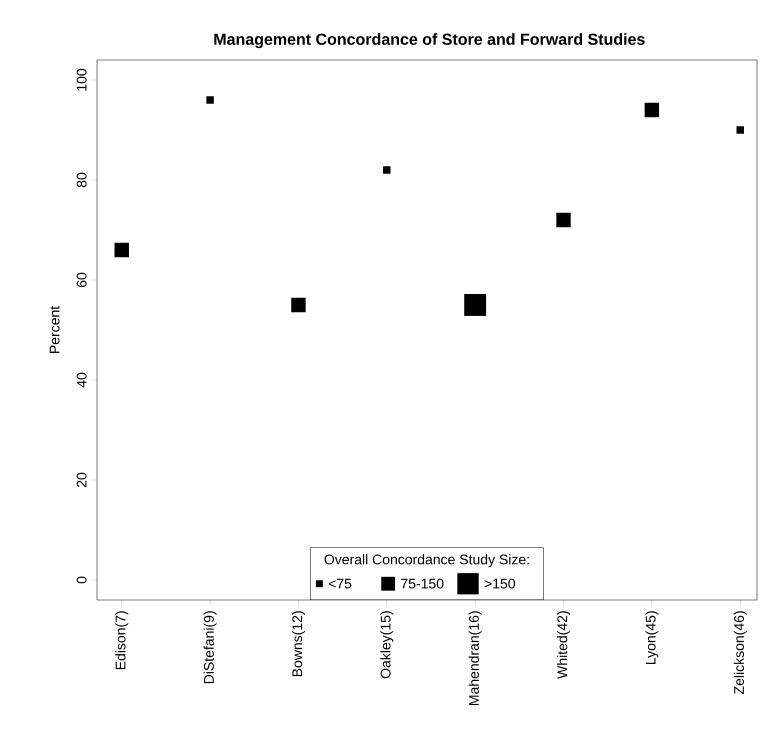  Describe the element at coordinates (563, 645) in the screenshot. I see `x-tick-label: Whited(42)` at that location.